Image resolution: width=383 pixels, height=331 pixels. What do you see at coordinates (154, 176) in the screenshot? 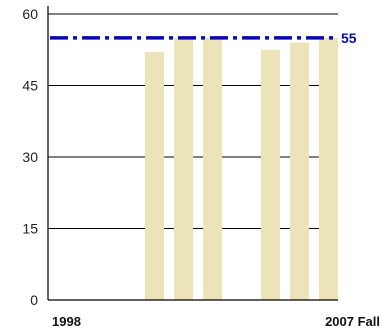
I see `bar-2001` at bounding box center [154, 176].